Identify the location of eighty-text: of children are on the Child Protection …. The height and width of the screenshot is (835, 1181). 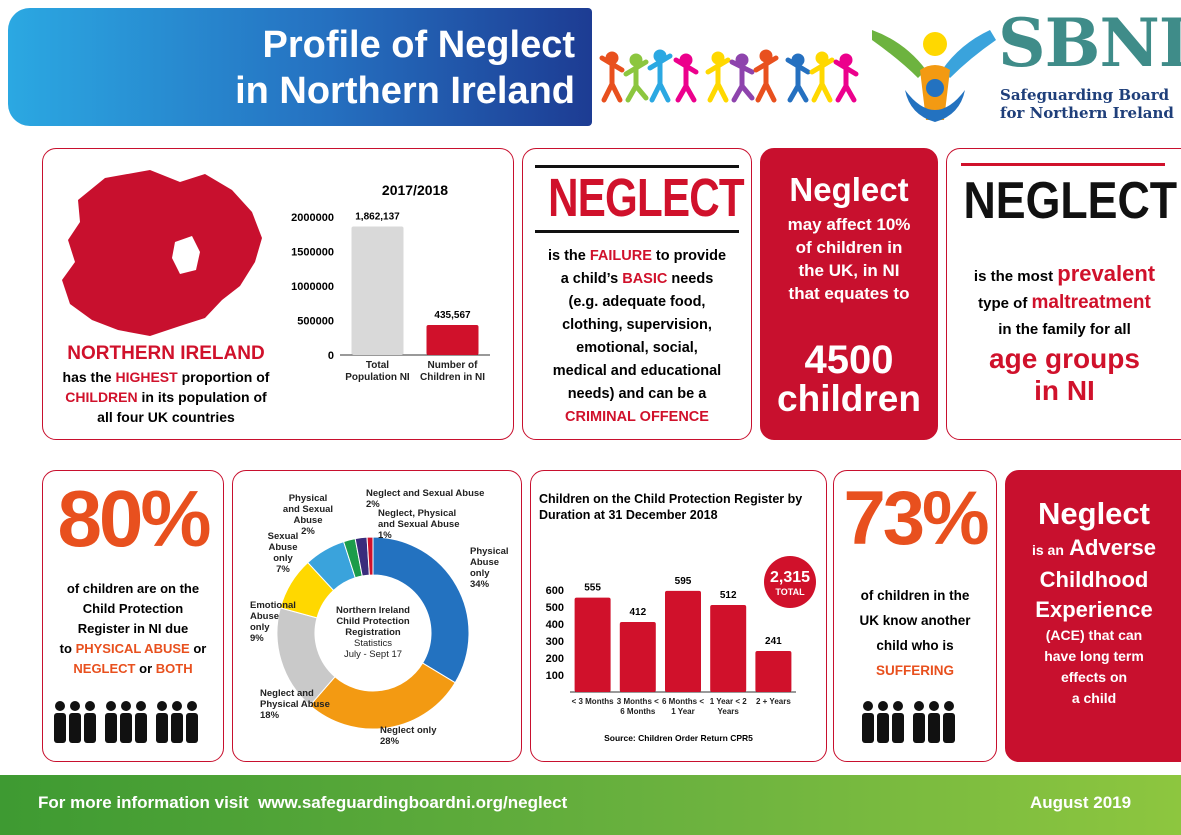
(133, 629).